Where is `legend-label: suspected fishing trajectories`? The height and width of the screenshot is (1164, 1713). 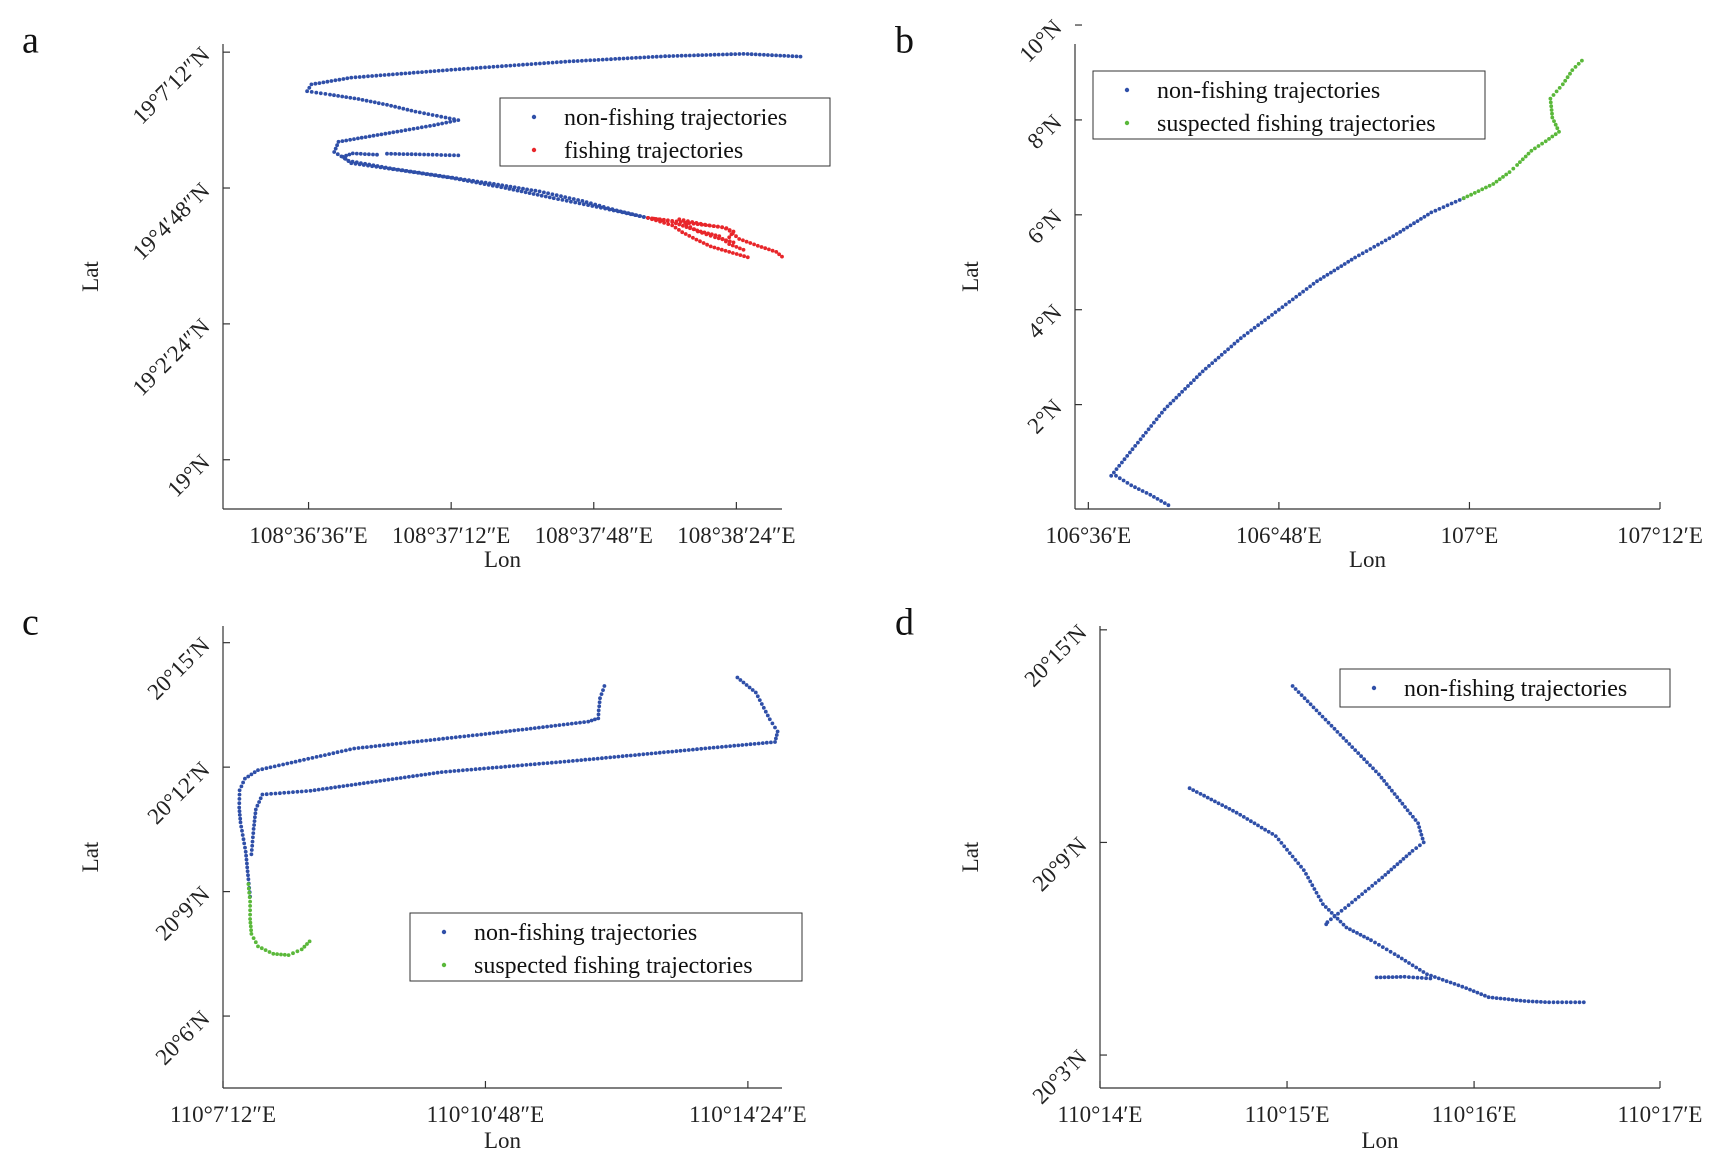
legend-label: suspected fishing trajectories is located at coordinates (613, 966).